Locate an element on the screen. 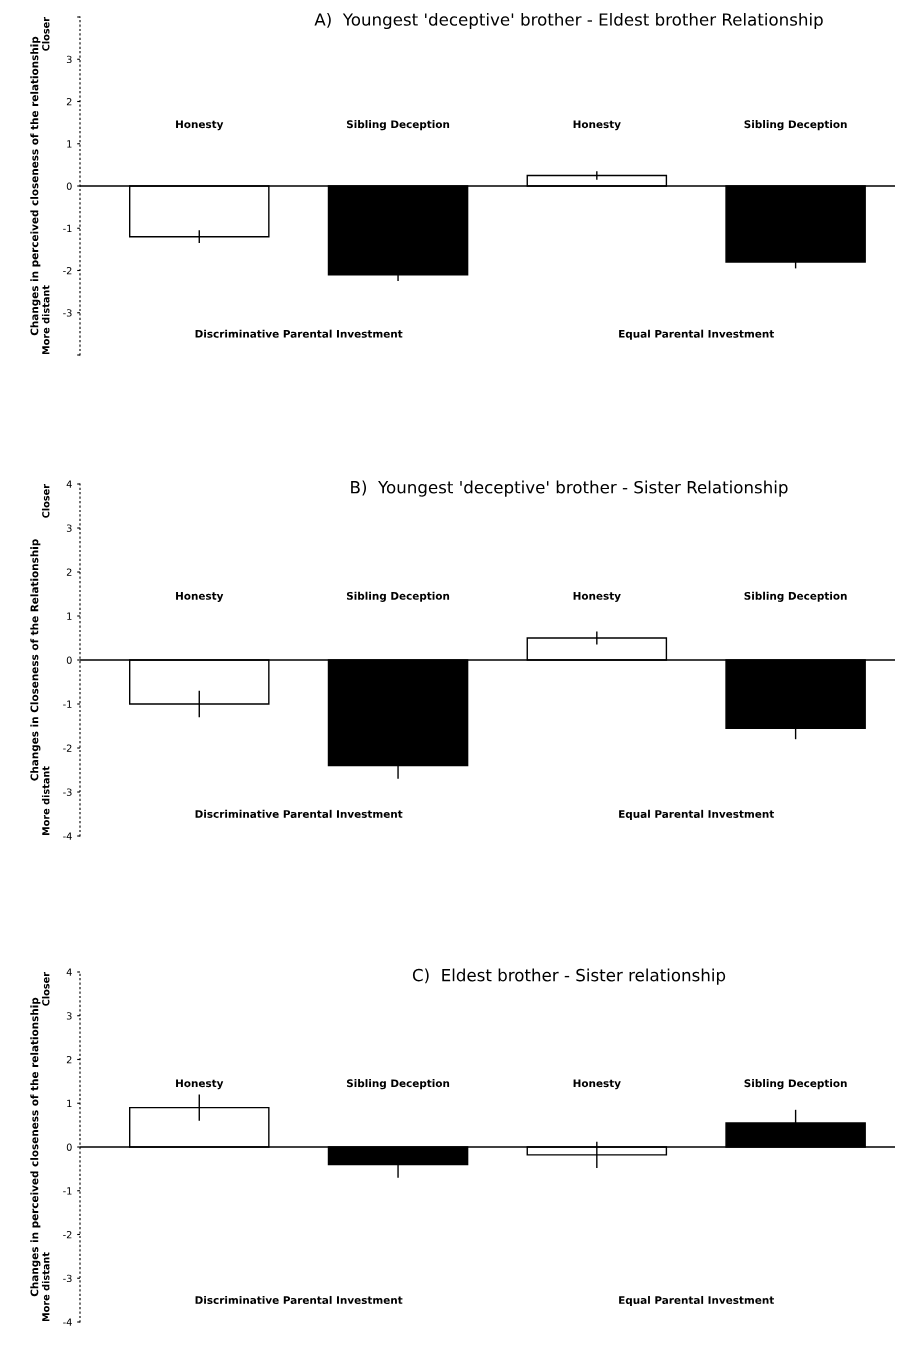  chart-title: B) Youngest 'deceptive' brother - Sister Relationship is located at coordinates (569, 488).